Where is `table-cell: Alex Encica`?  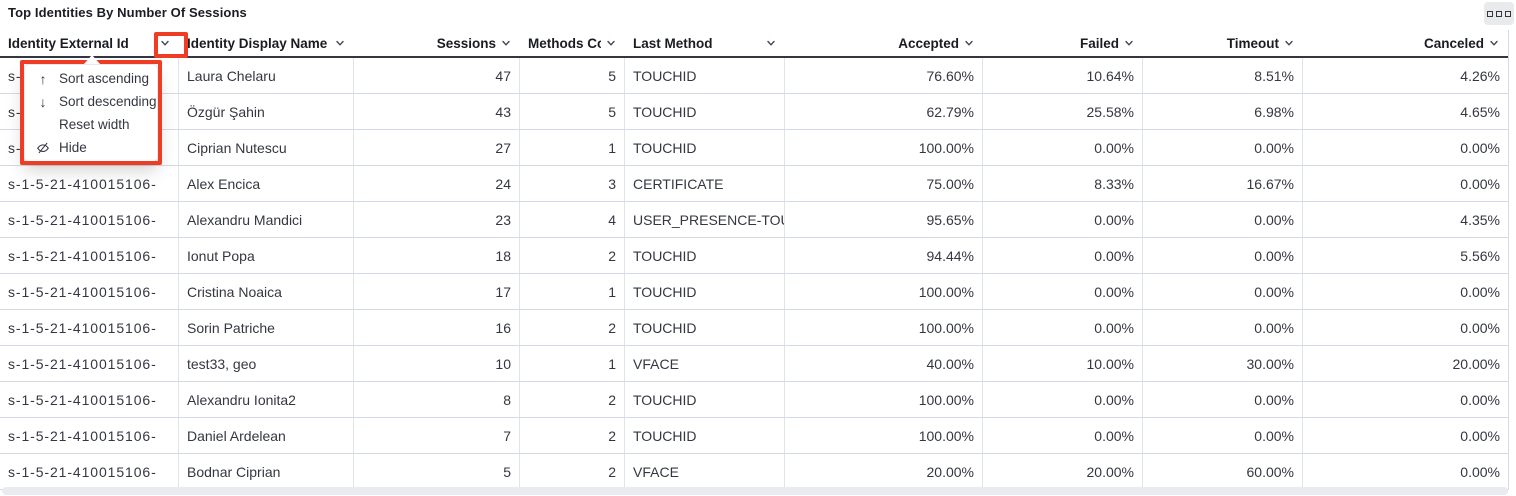 table-cell: Alex Encica is located at coordinates (266, 183).